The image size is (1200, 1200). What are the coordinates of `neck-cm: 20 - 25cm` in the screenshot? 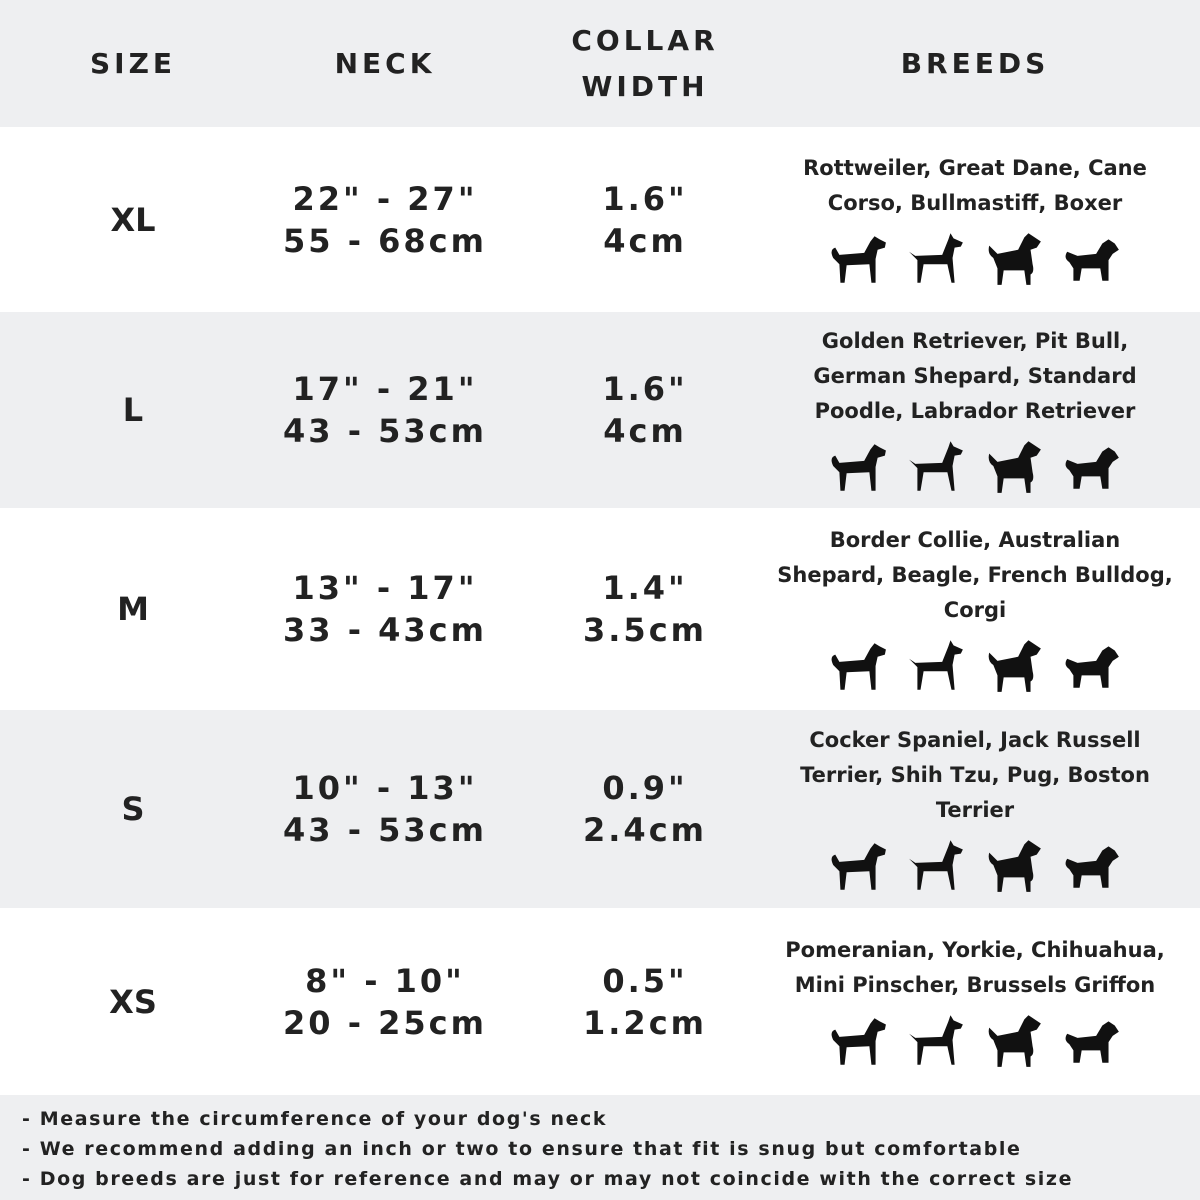 It's located at (385, 1022).